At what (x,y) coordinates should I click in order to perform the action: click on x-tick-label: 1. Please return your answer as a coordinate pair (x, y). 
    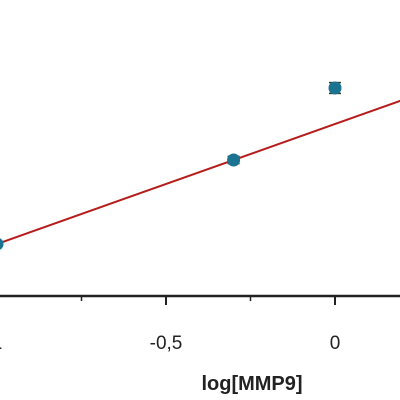
    Looking at the image, I should click on (1, 343).